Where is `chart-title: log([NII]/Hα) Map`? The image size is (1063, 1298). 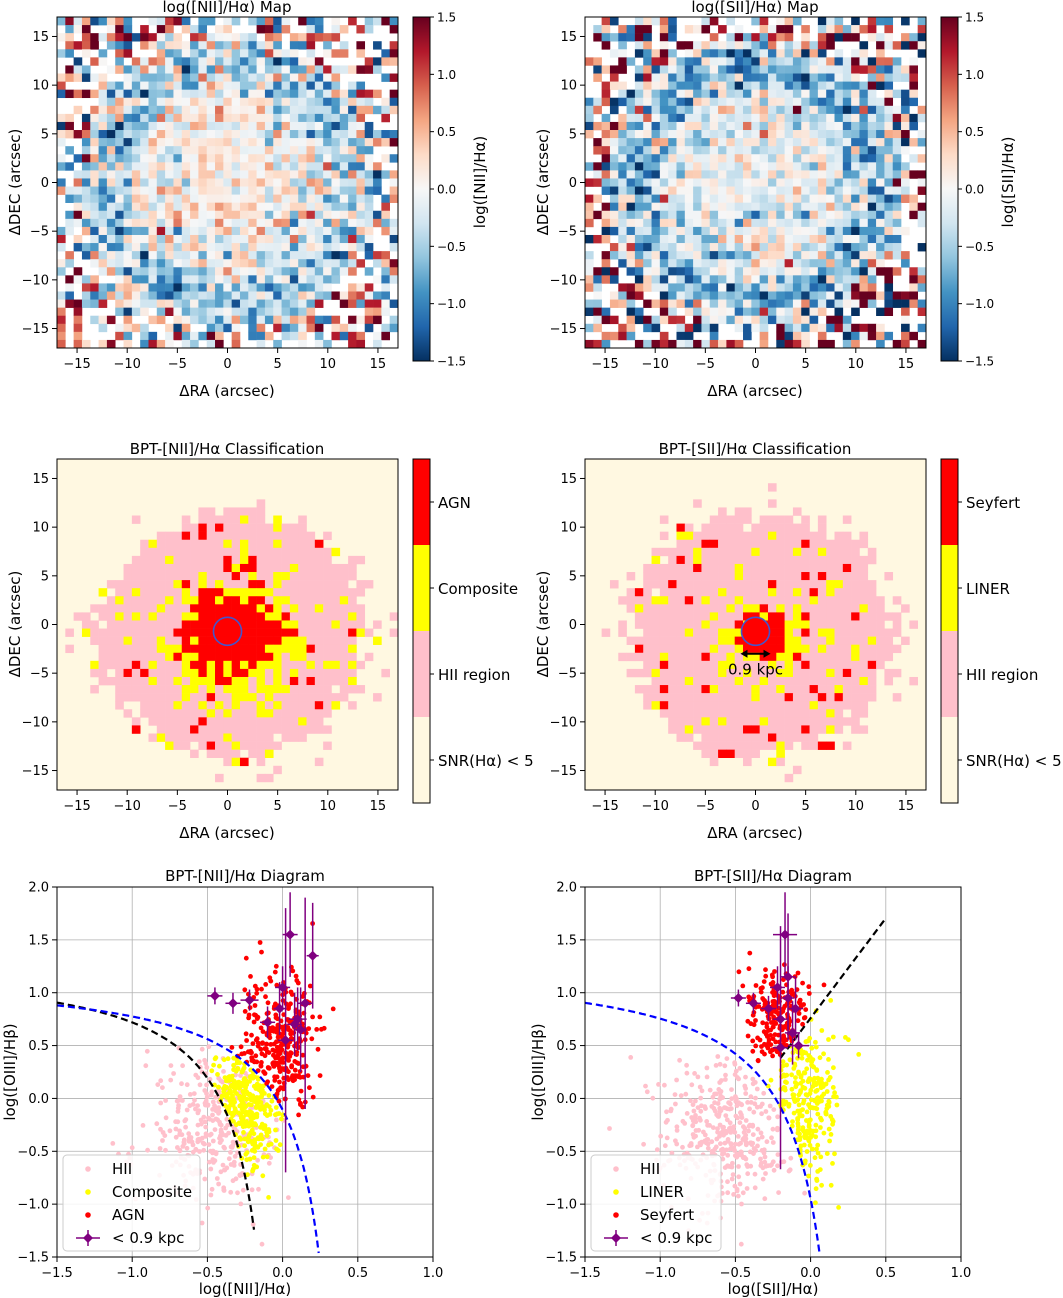
chart-title: log([NII]/Hα) Map is located at coordinates (227, 8).